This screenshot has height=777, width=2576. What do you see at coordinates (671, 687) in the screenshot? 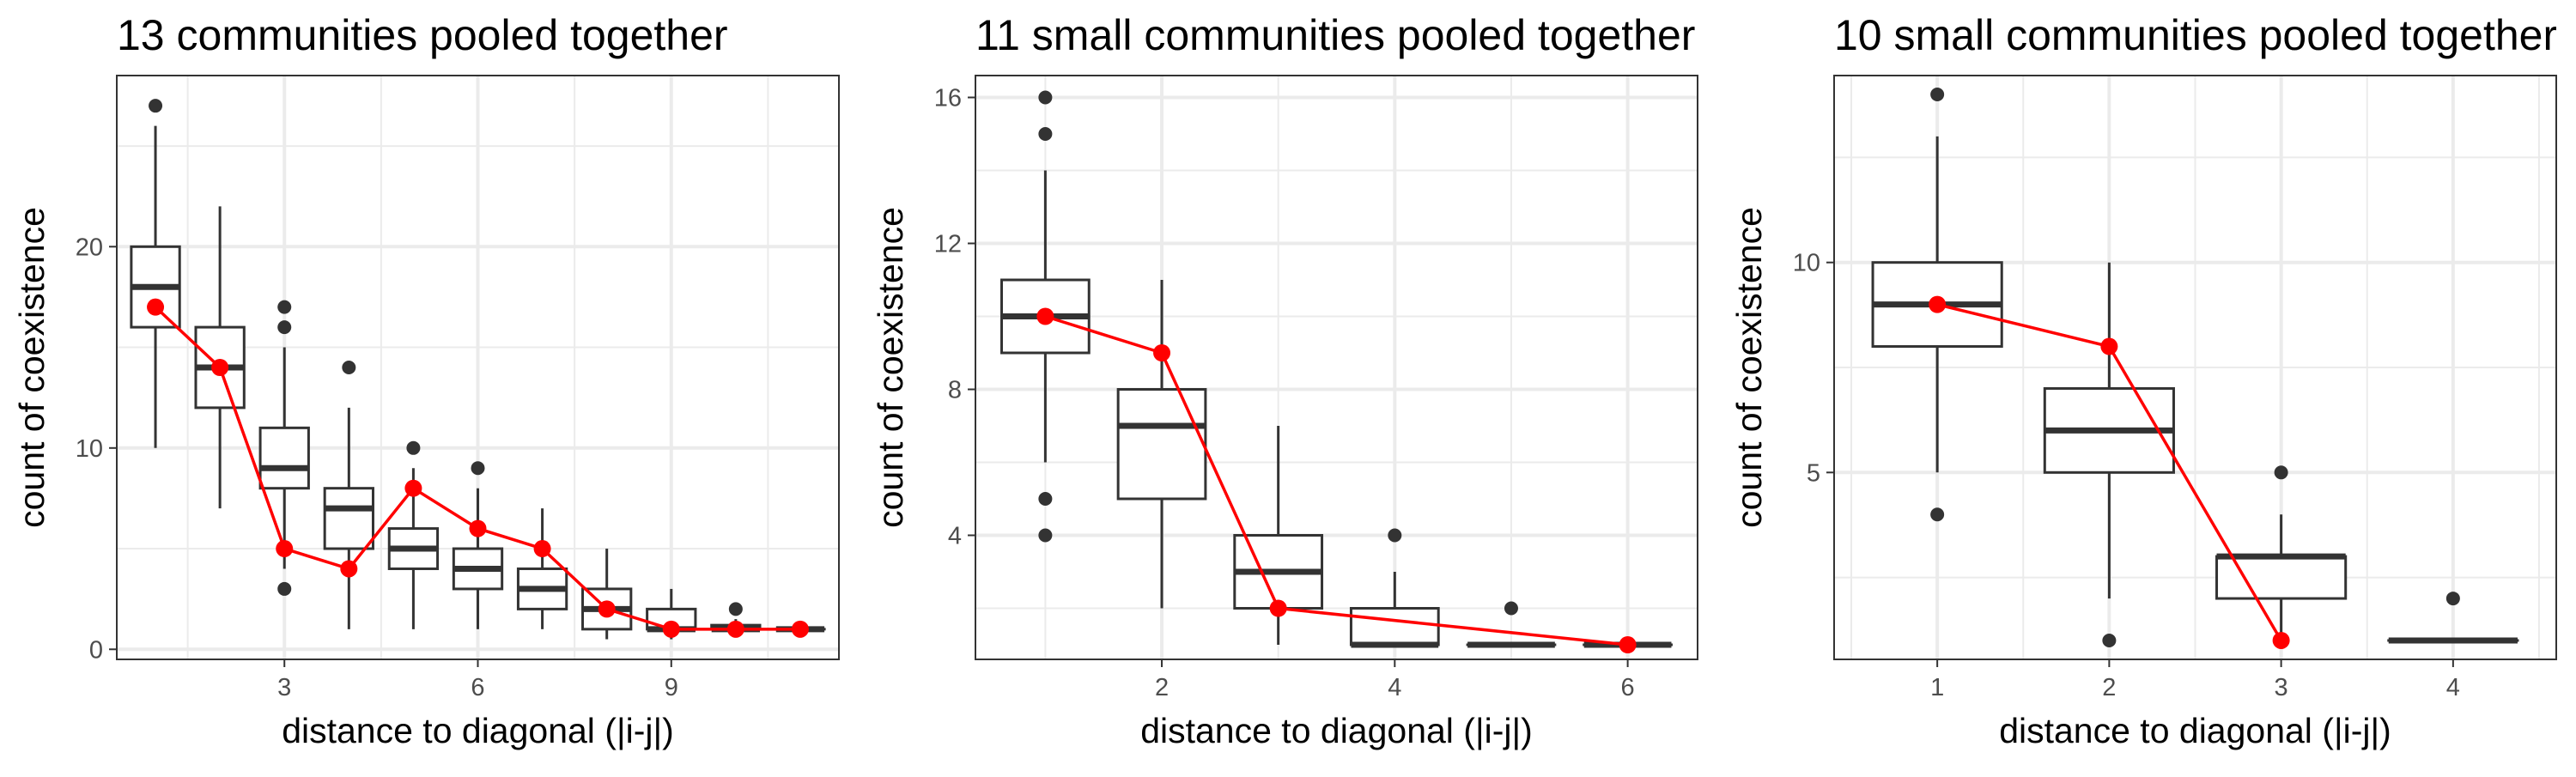
I see `x-tick-label: 9` at bounding box center [671, 687].